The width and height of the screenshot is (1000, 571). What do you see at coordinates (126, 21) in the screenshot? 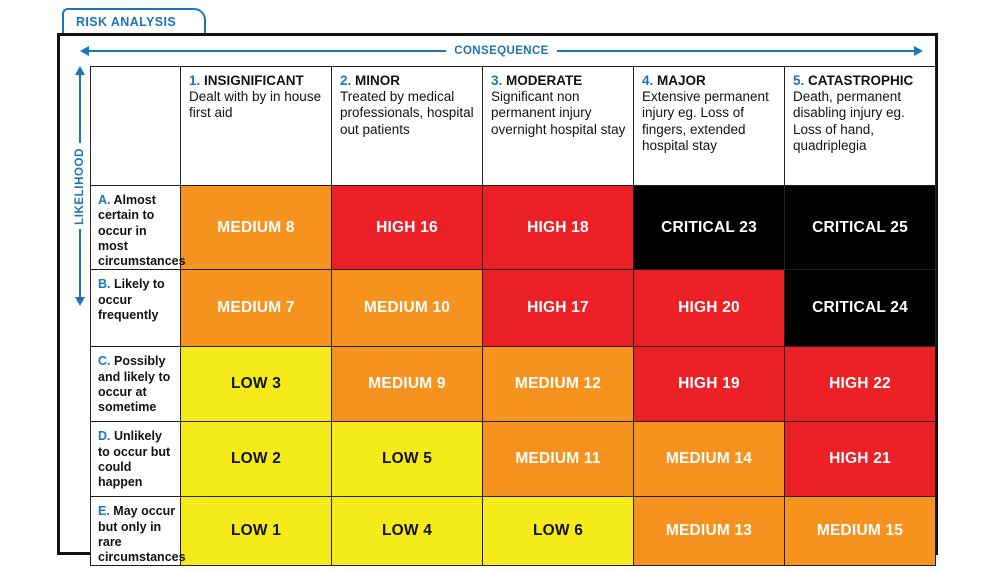
I see `tab-label: RISK ANALYSIS` at bounding box center [126, 21].